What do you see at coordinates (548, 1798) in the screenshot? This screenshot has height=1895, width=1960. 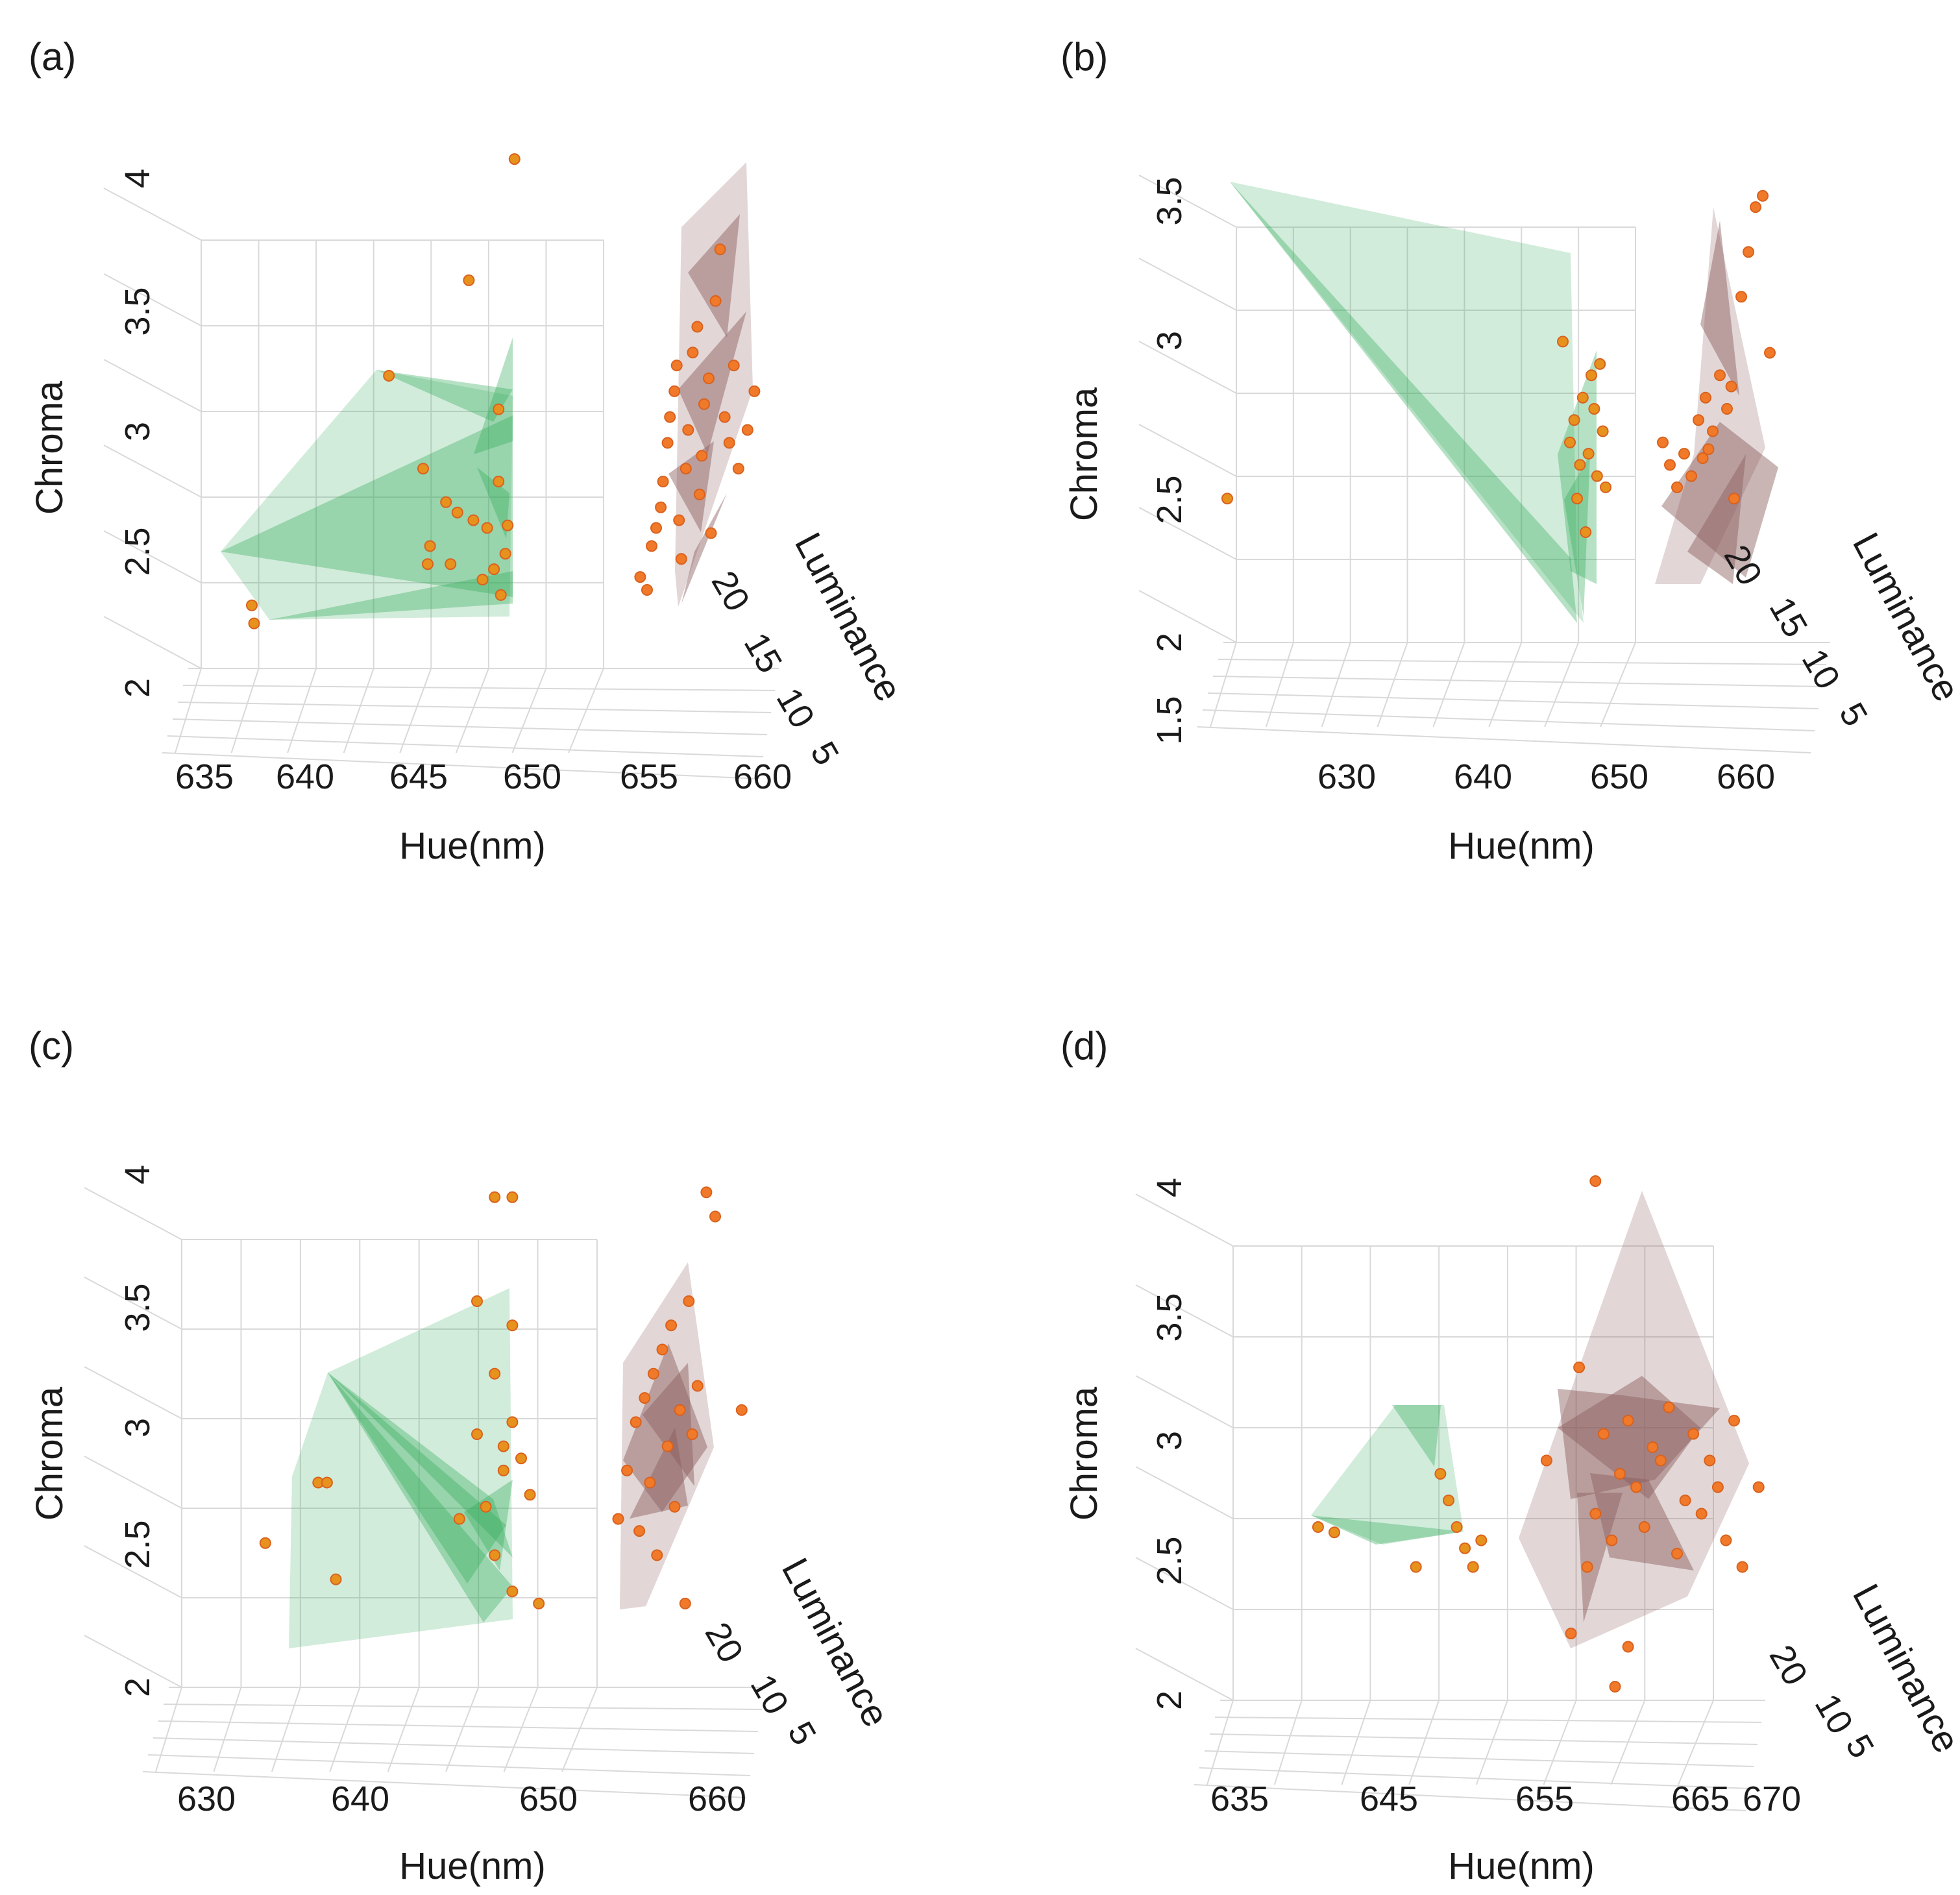 I see `x-tick-label: 650` at bounding box center [548, 1798].